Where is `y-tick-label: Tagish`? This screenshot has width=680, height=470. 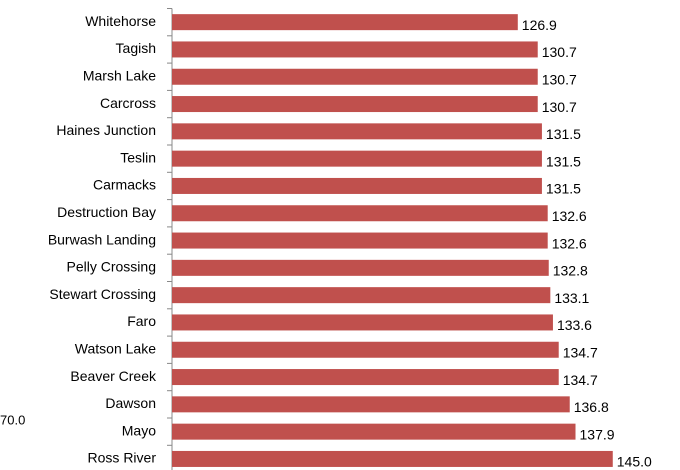 y-tick-label: Tagish is located at coordinates (136, 48).